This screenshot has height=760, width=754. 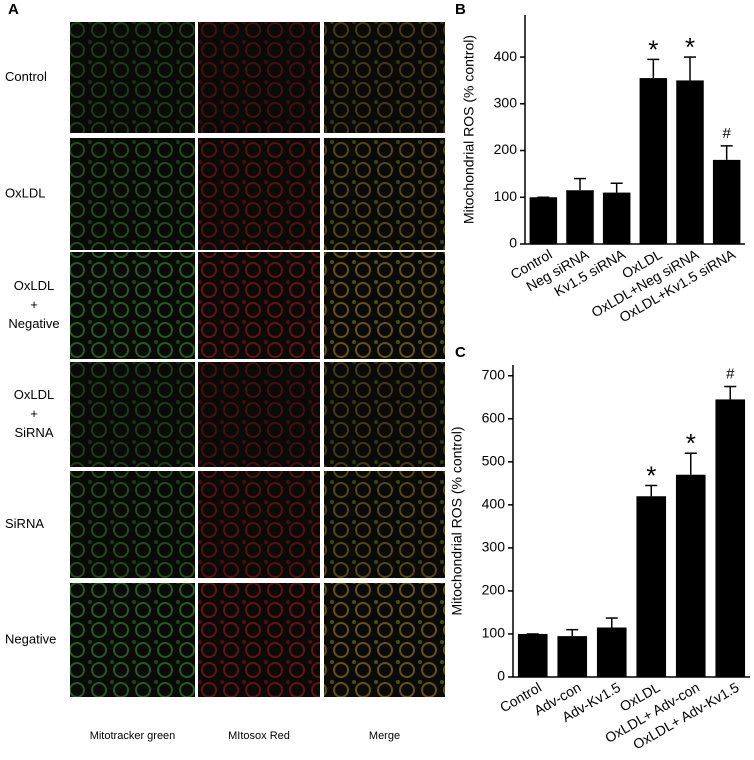 I want to click on y-tick-label: 600, so click(x=494, y=417).